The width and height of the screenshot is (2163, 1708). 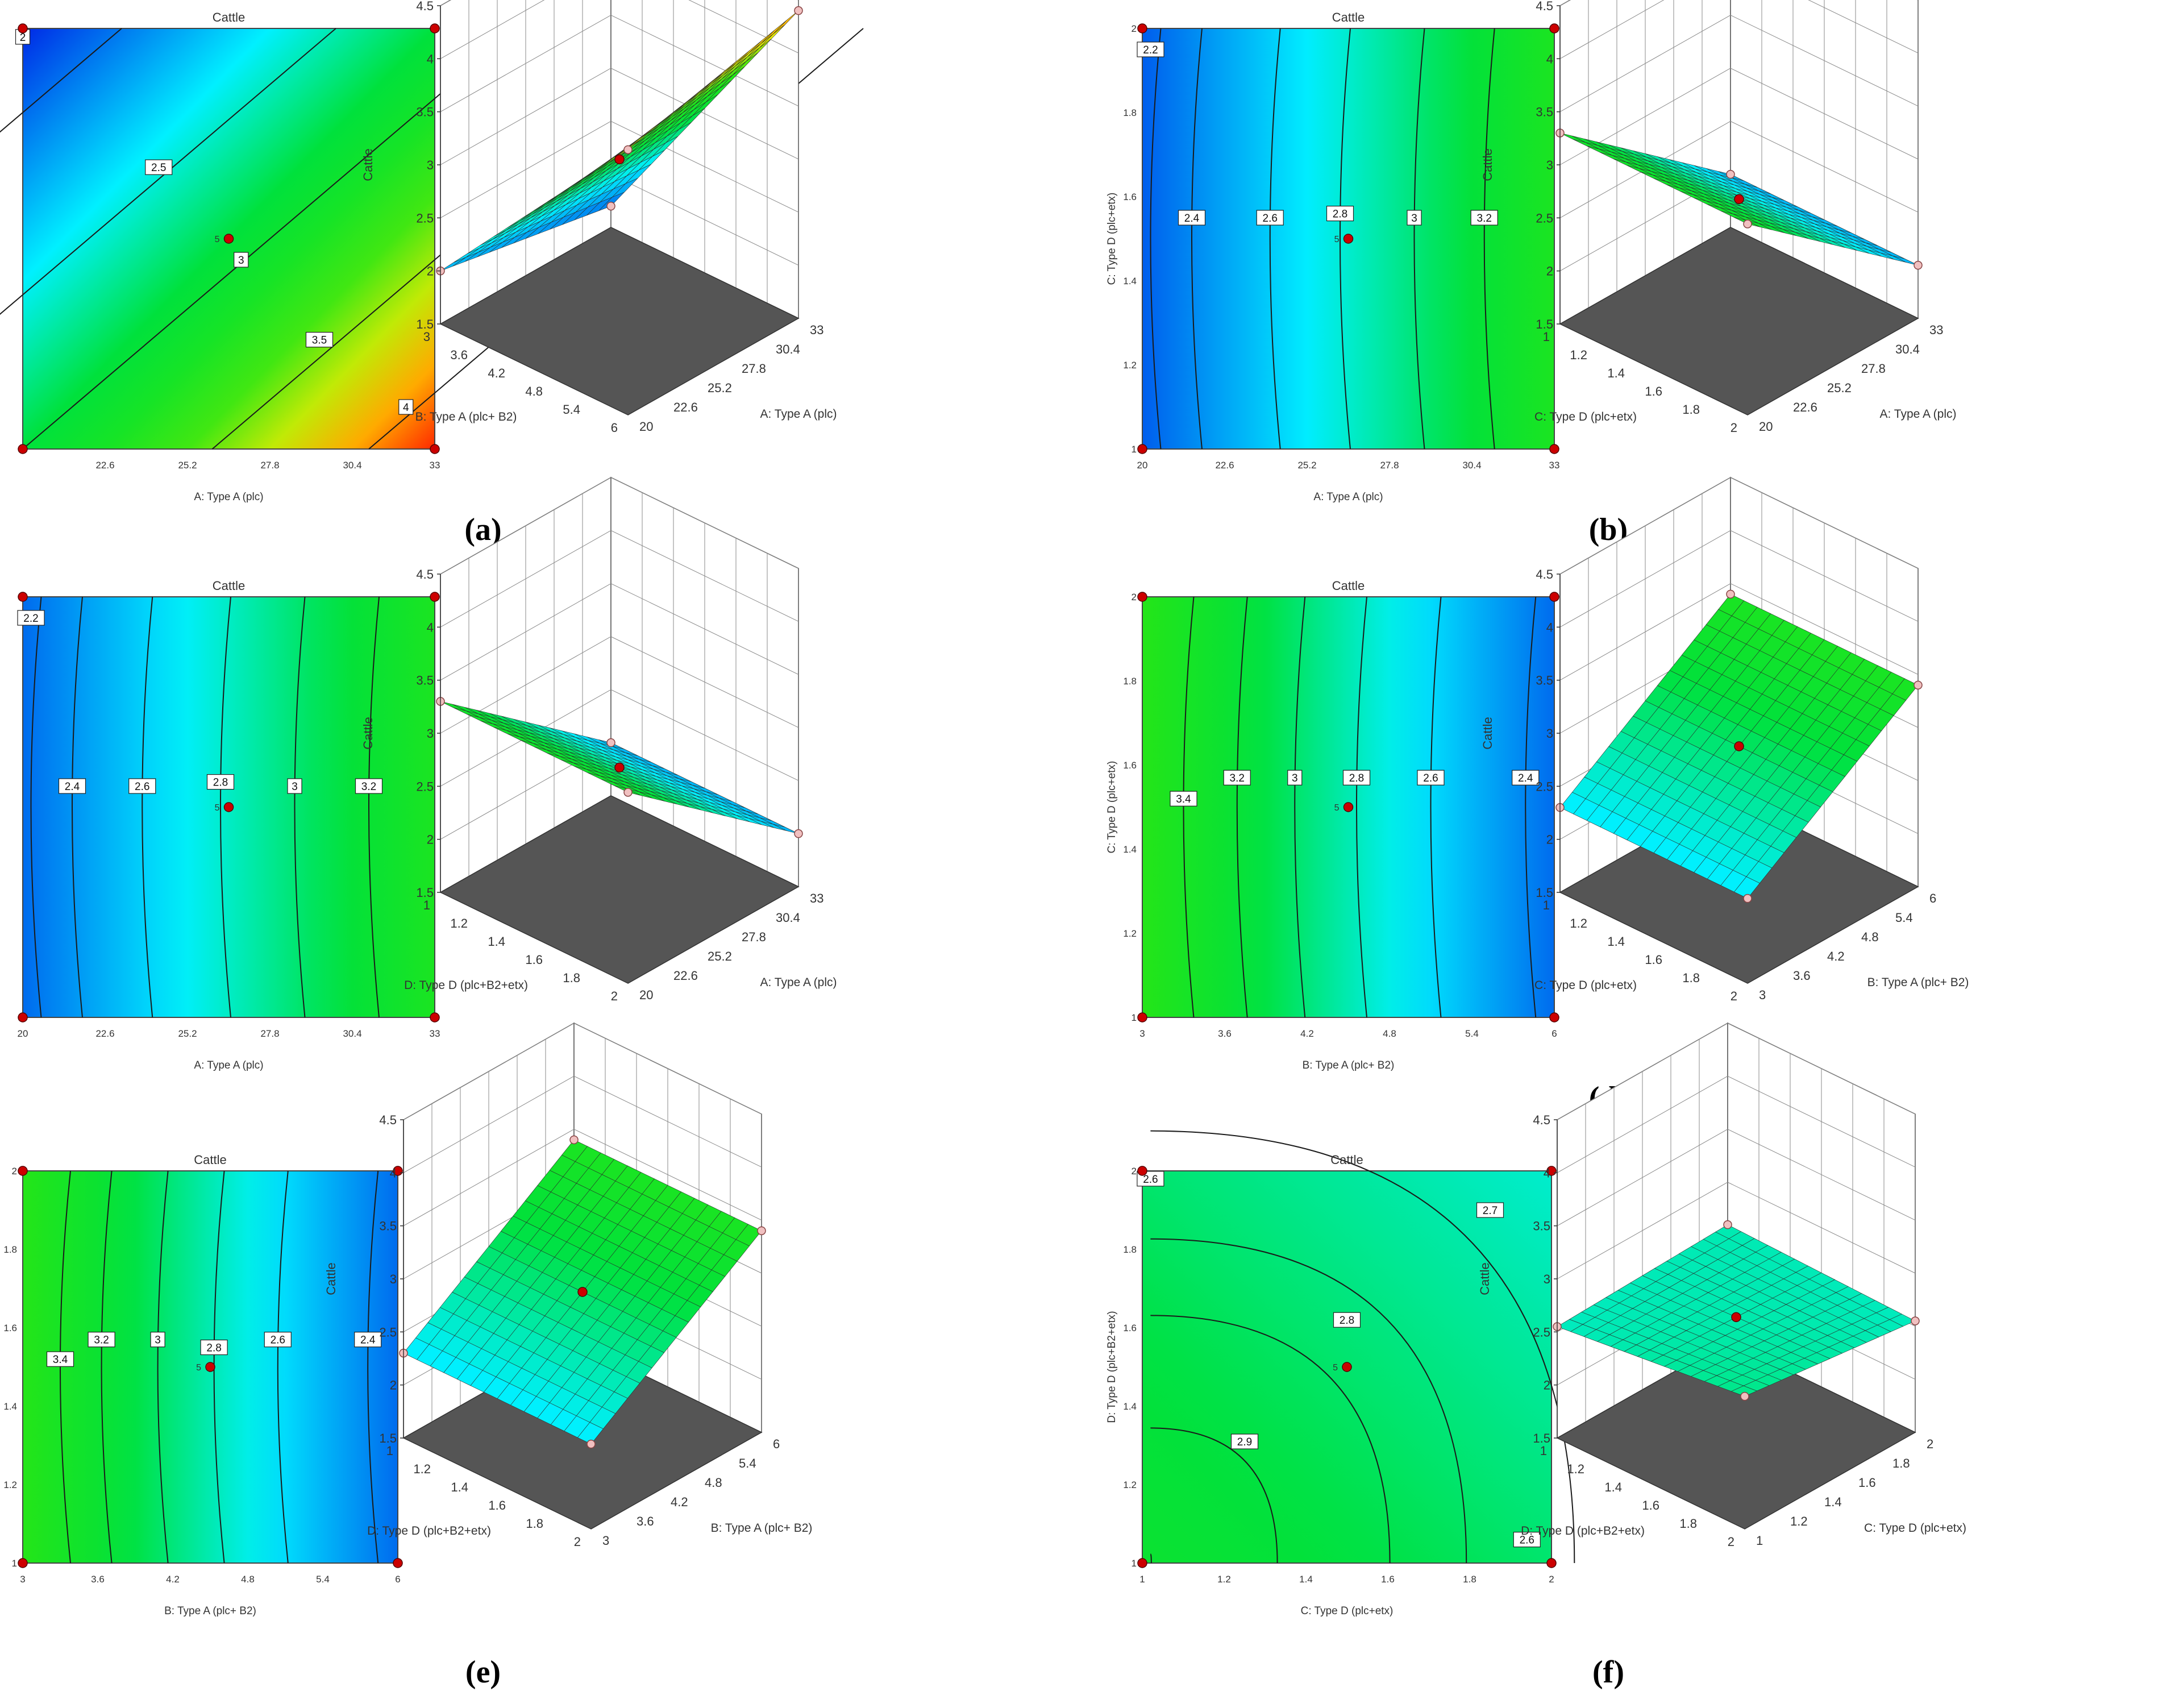 What do you see at coordinates (1873, 368) in the screenshot?
I see `floor-right-tick-label: 27.8` at bounding box center [1873, 368].